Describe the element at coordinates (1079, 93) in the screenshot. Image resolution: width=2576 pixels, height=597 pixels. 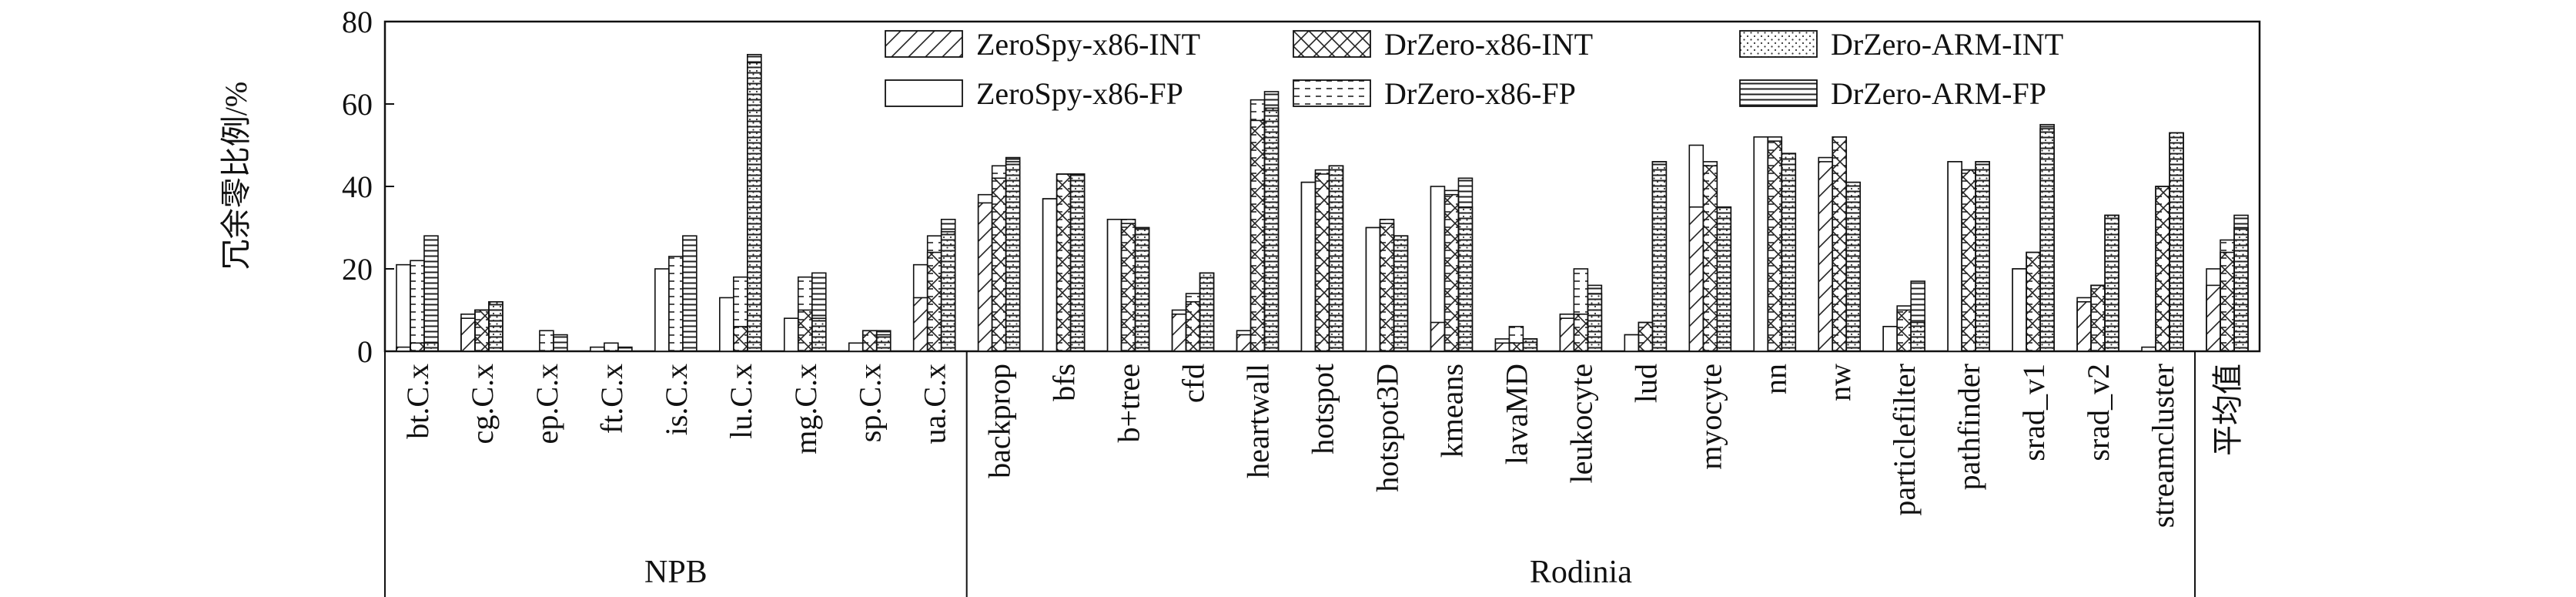
I see `legend-label: ZeroSpy-x86-FP` at that location.